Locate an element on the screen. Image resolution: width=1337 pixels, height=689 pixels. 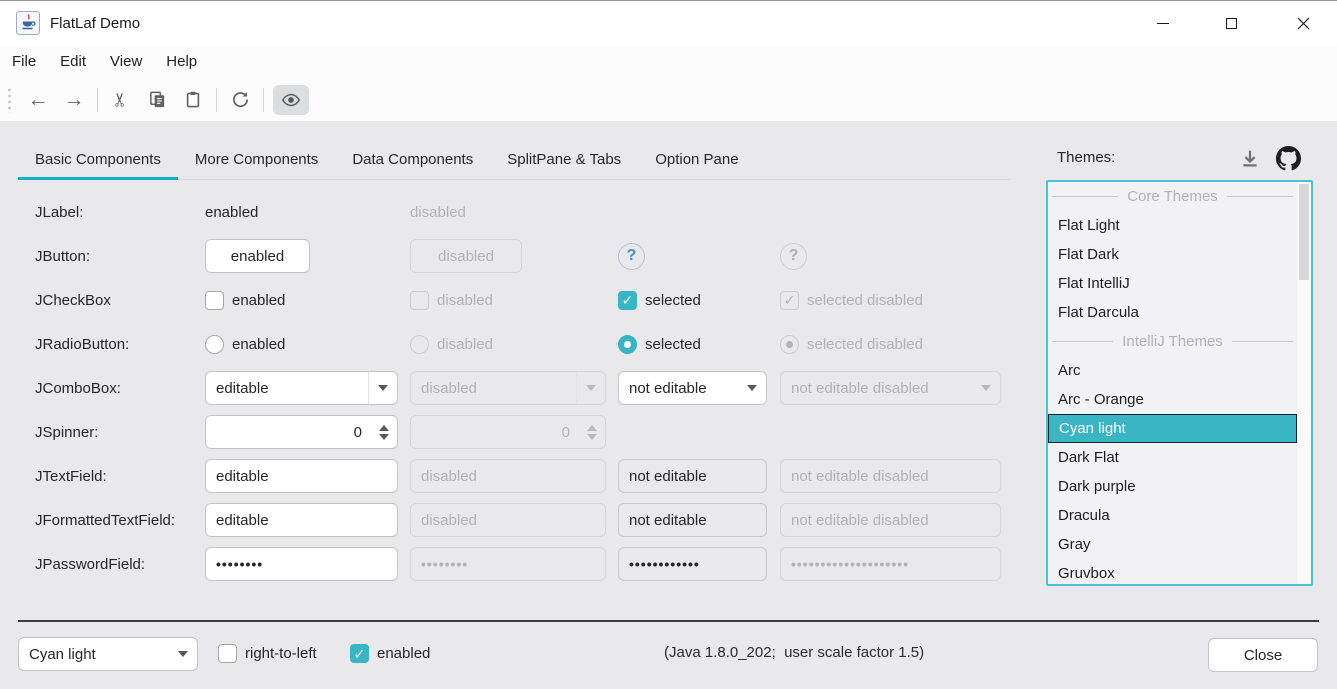
right-to-left-checkbox: right-to-left is located at coordinates (267, 653).